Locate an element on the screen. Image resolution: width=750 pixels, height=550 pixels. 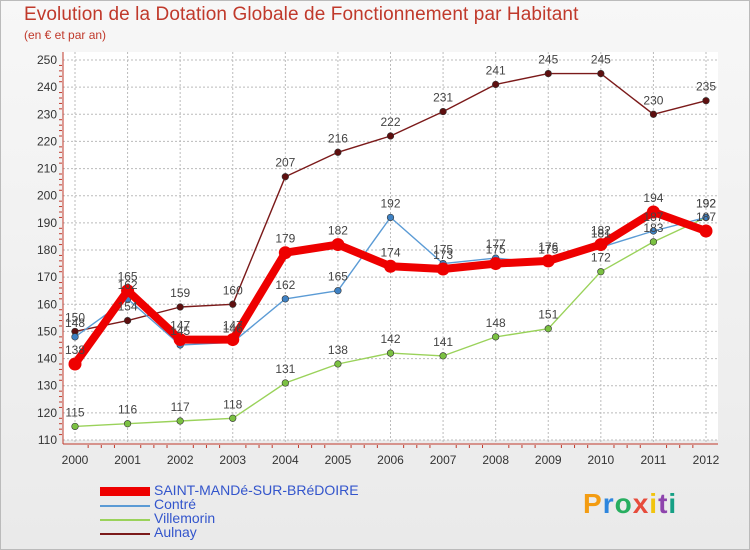
data-label-aulnay: 154 is located at coordinates (128, 307).